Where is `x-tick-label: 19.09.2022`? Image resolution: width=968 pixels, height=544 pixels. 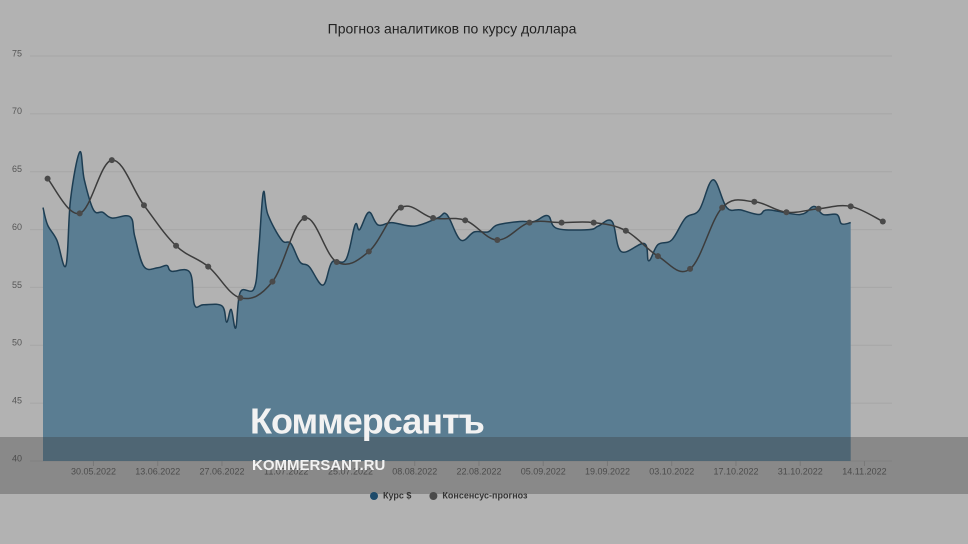
x-tick-label: 19.09.2022 is located at coordinates (607, 471).